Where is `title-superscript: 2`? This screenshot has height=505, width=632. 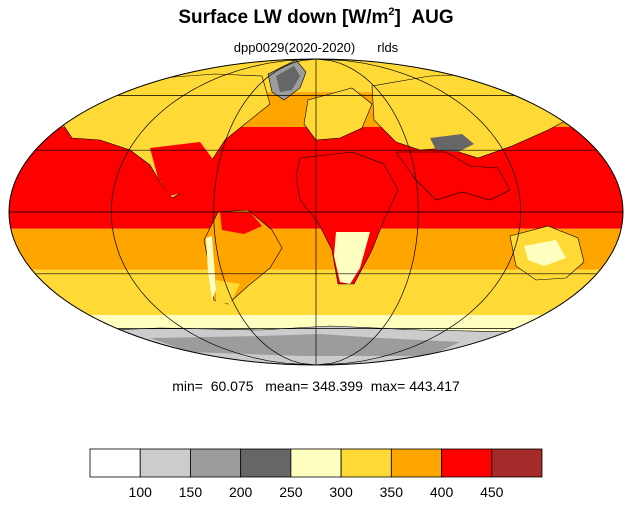 title-superscript: 2 is located at coordinates (391, 12).